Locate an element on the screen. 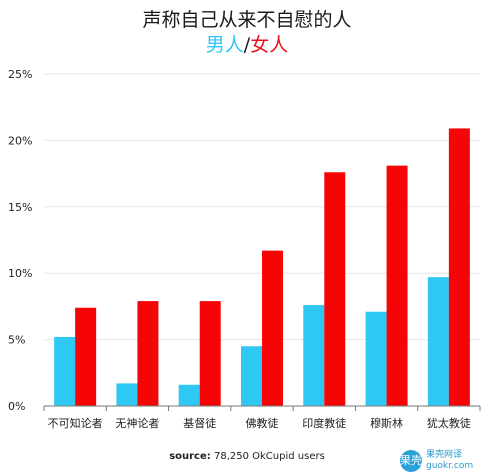  source-label: source: is located at coordinates (190, 456).